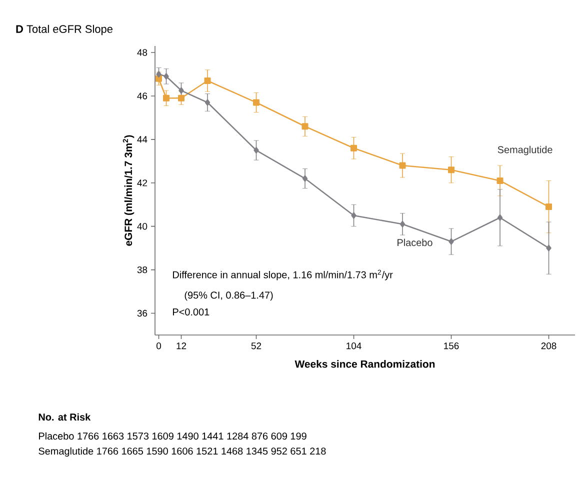 The image size is (577, 488). I want to click on y-axis-title: eGFR (ml/min/1.7 3m$^{2}$), so click(128, 190).